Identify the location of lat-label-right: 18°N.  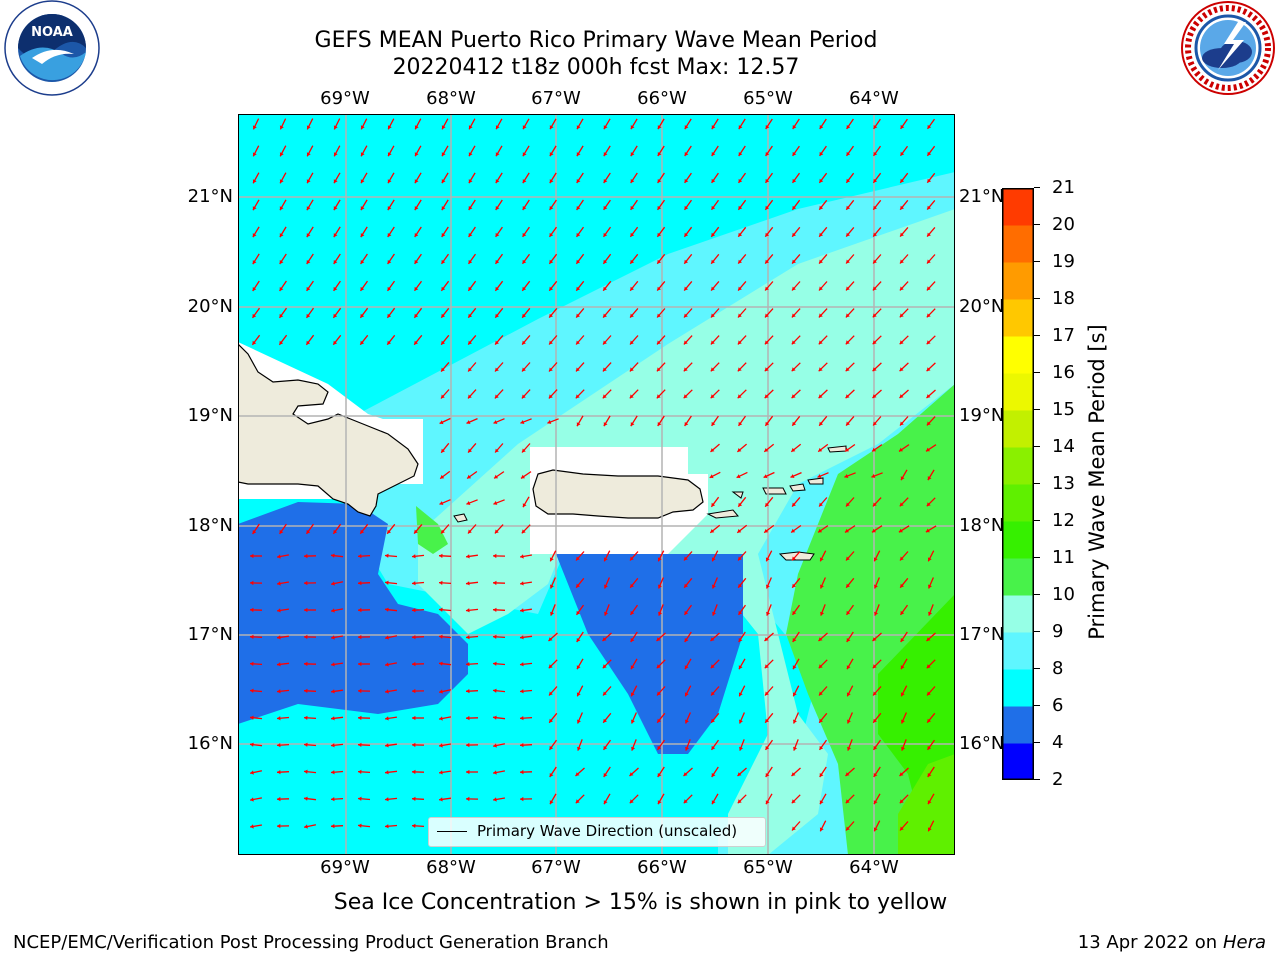
(982, 525).